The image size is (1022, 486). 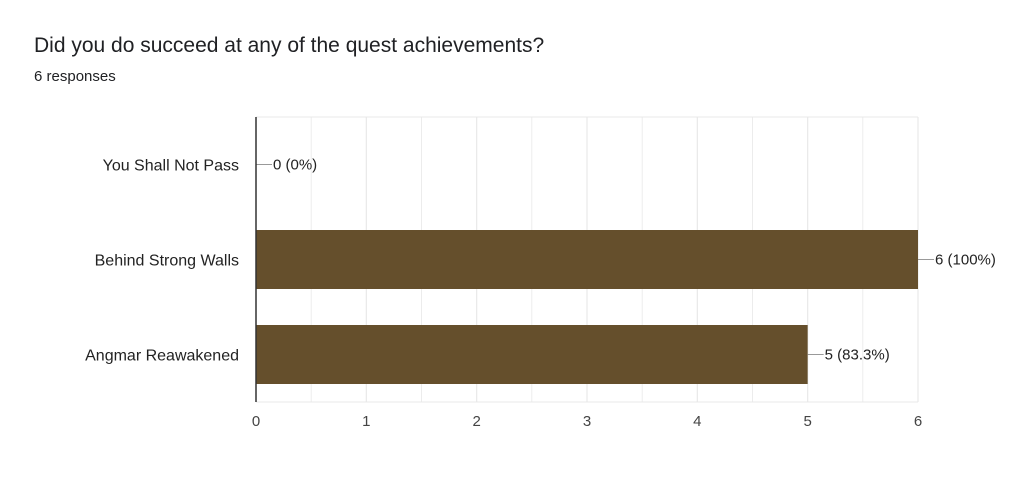 What do you see at coordinates (857, 355) in the screenshot?
I see `data-label: 5 (83.3%)` at bounding box center [857, 355].